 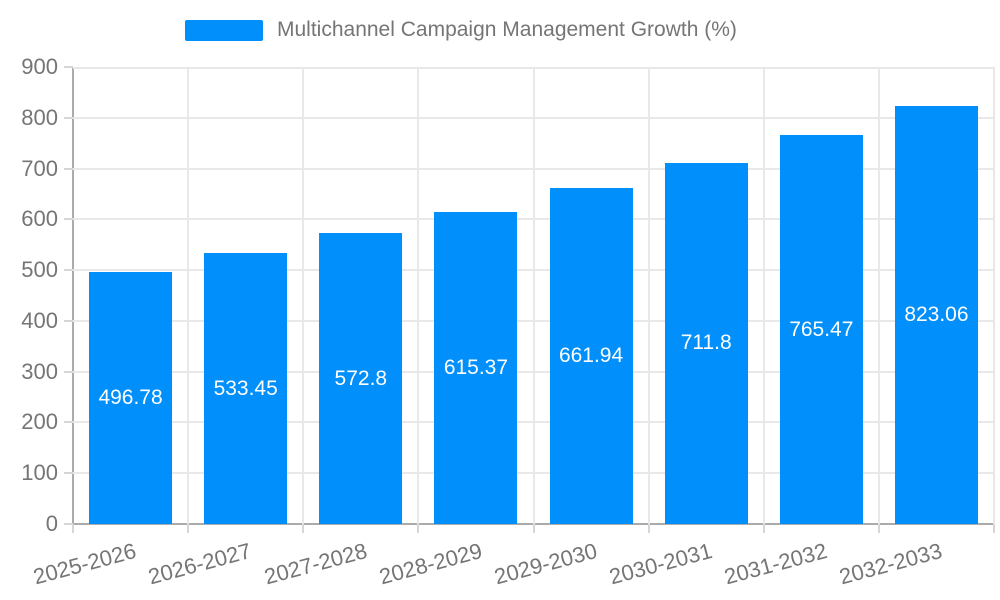 What do you see at coordinates (39, 168) in the screenshot?
I see `y-axis-tick-label: 700` at bounding box center [39, 168].